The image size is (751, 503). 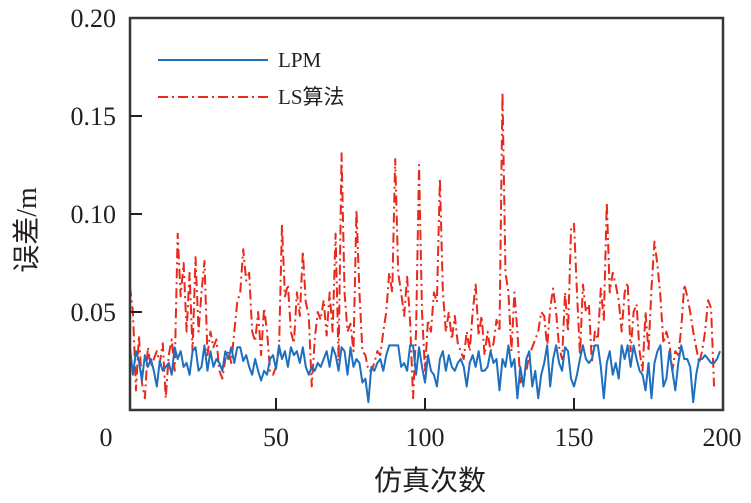 What do you see at coordinates (574, 437) in the screenshot?
I see `x-tick-label: 150` at bounding box center [574, 437].